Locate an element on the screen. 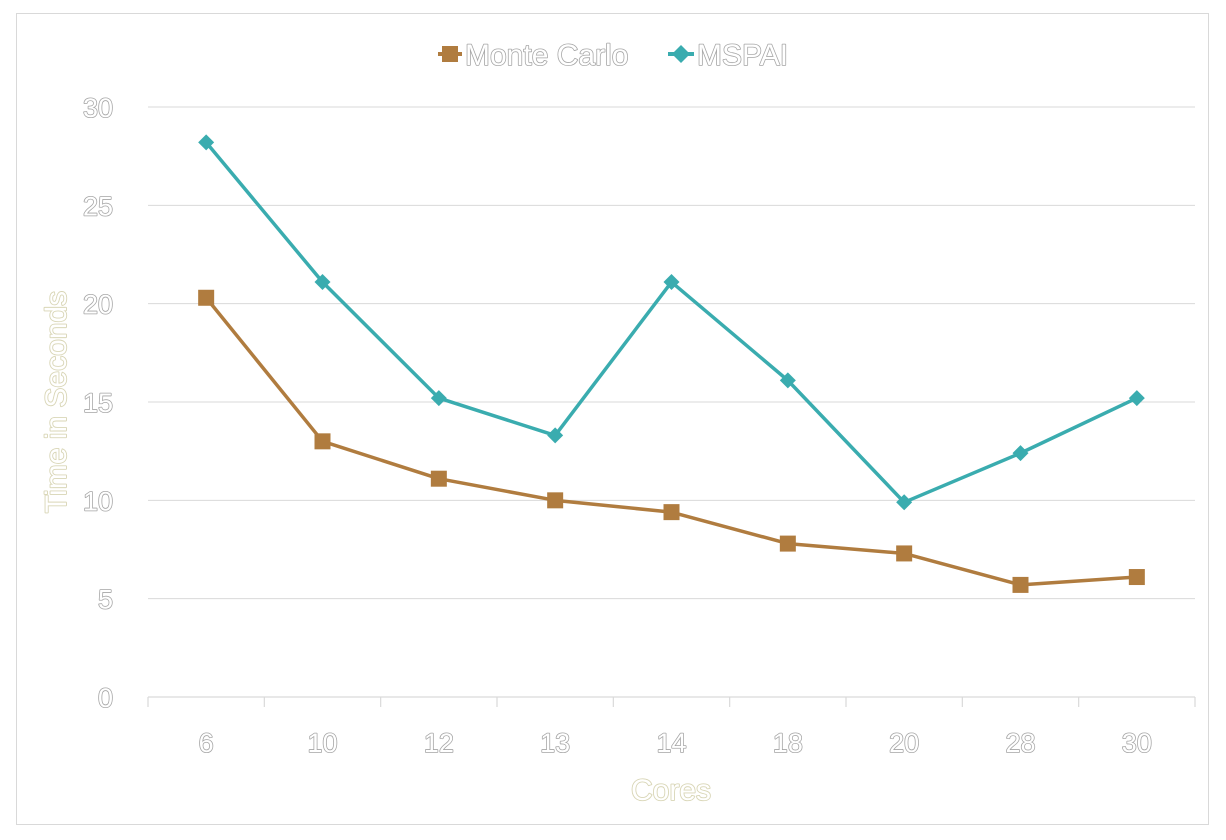 This screenshot has width=1226, height=840. x-tick-label: 10 is located at coordinates (322, 743).